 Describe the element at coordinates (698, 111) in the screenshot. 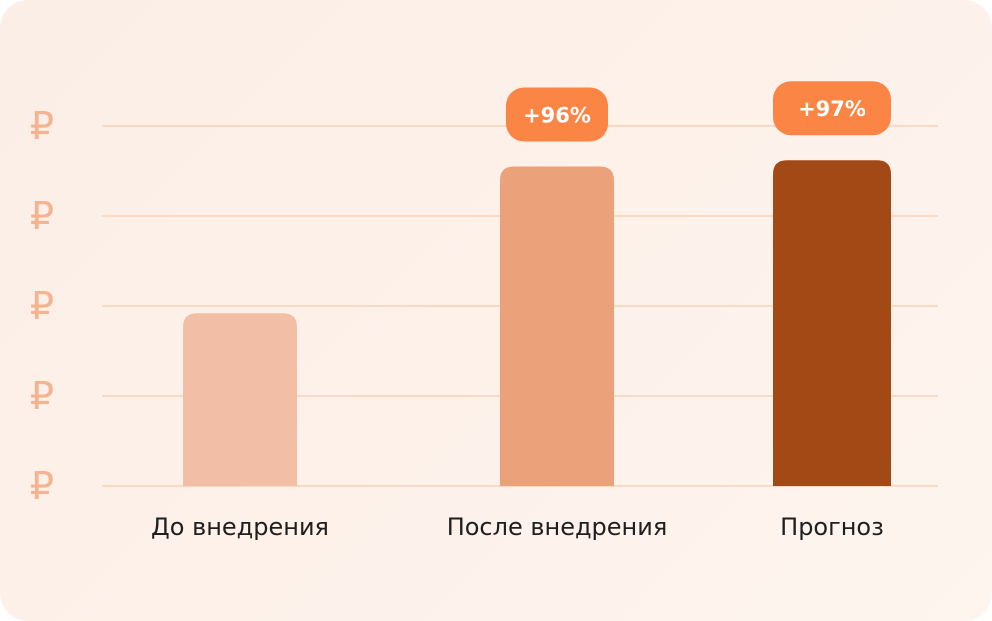

I see `bar-annotations: +96% +97%` at that location.